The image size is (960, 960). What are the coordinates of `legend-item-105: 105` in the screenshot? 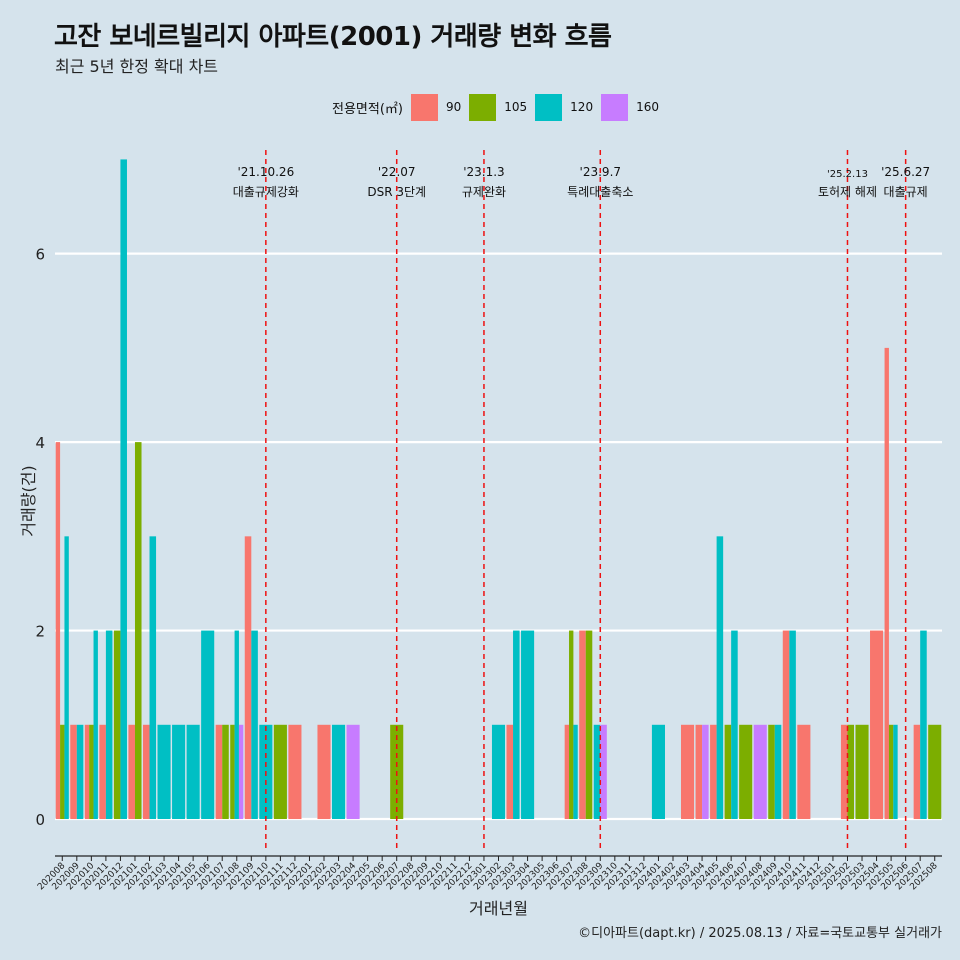 It's located at (498, 107).